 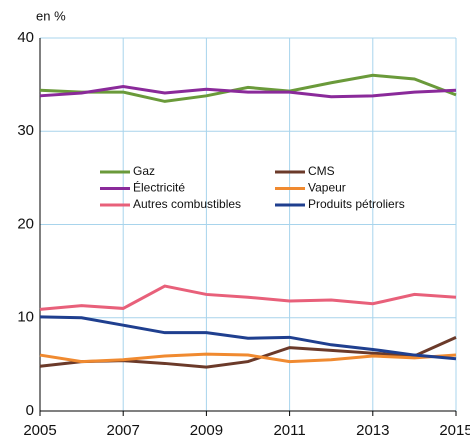 I want to click on y-tick-label: 30, so click(x=25, y=130).